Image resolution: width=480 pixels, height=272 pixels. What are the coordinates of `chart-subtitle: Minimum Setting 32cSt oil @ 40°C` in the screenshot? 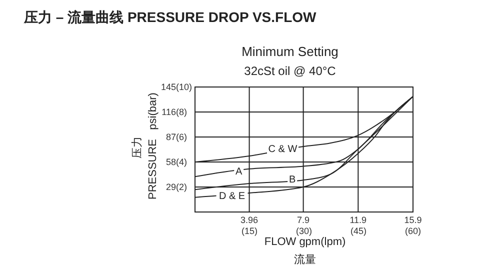 It's located at (290, 61).